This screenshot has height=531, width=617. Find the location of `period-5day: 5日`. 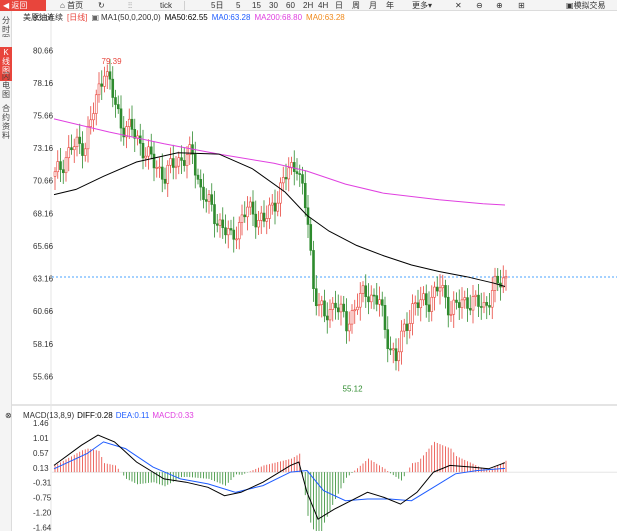

period-5day: 5日 is located at coordinates (217, 5).